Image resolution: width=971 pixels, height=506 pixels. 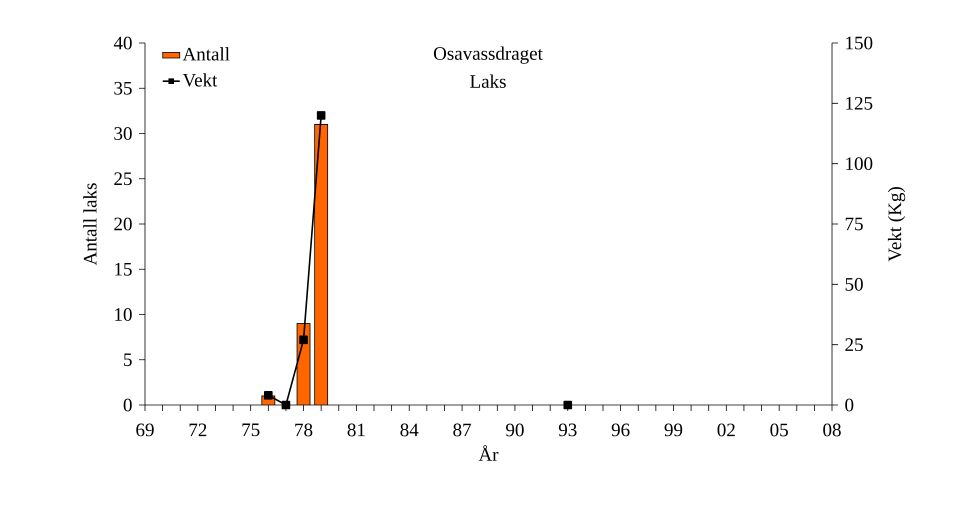 I want to click on y2-tick-label: 75, so click(x=854, y=224).